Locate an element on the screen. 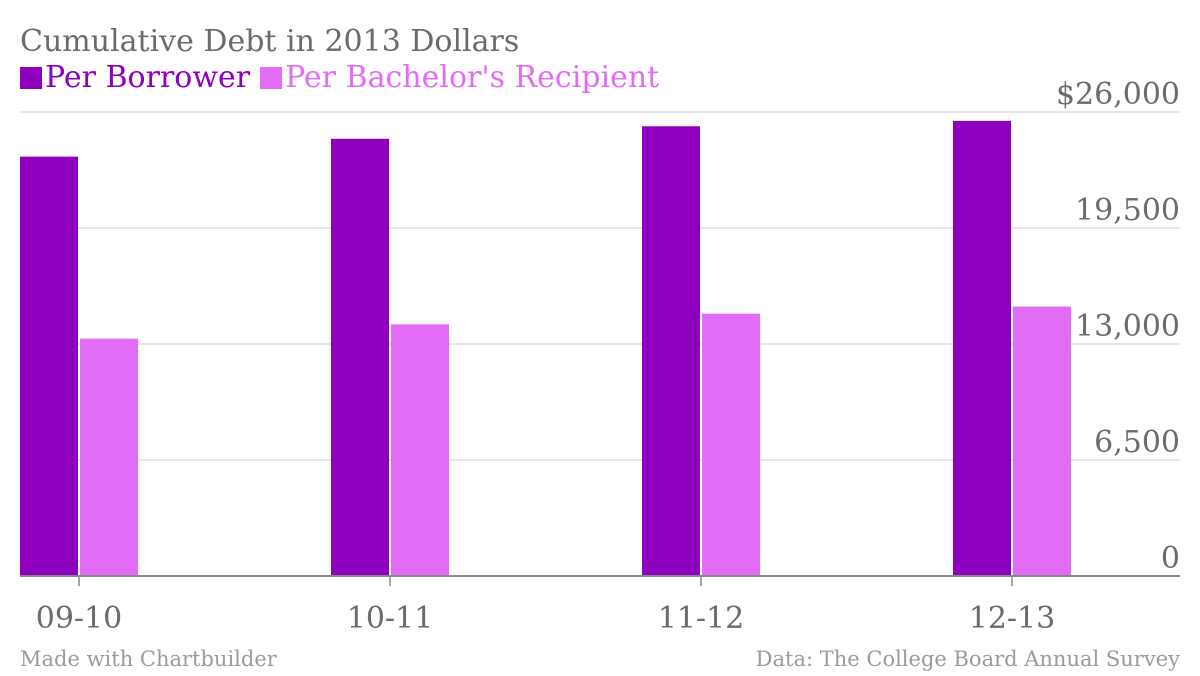  y-tick-label-0: $26,000 is located at coordinates (1118, 94).